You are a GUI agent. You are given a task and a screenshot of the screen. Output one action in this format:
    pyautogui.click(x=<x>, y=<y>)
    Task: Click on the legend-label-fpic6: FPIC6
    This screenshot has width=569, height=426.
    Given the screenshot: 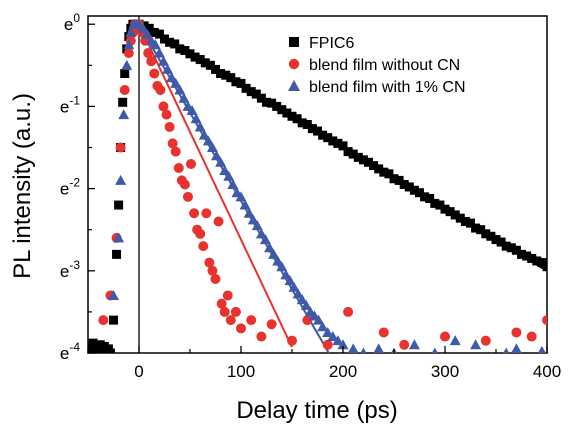 What is the action you would take?
    pyautogui.click(x=331, y=43)
    